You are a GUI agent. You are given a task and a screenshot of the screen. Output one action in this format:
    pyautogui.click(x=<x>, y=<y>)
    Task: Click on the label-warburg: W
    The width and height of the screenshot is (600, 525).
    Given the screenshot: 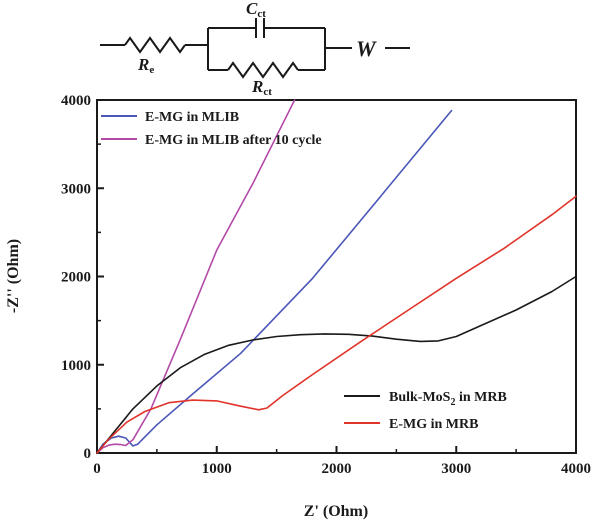 What is the action you would take?
    pyautogui.click(x=366, y=48)
    